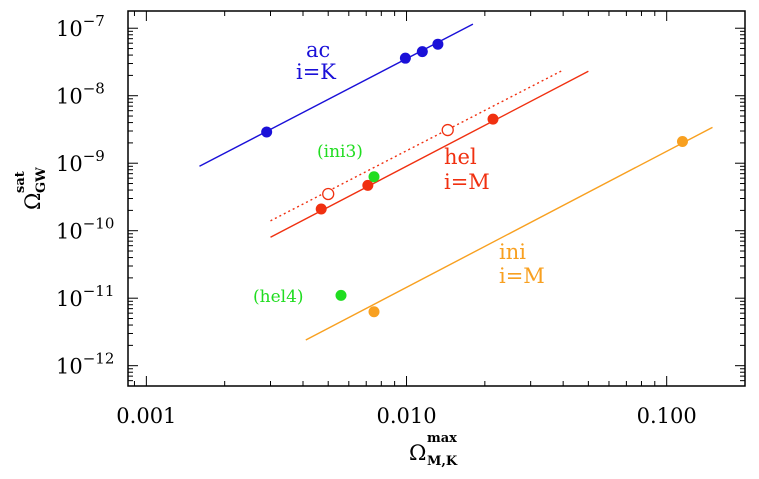 This screenshot has height=479, width=759. I want to click on y-tick-label: 10⁻¹⁰, so click(85, 229).